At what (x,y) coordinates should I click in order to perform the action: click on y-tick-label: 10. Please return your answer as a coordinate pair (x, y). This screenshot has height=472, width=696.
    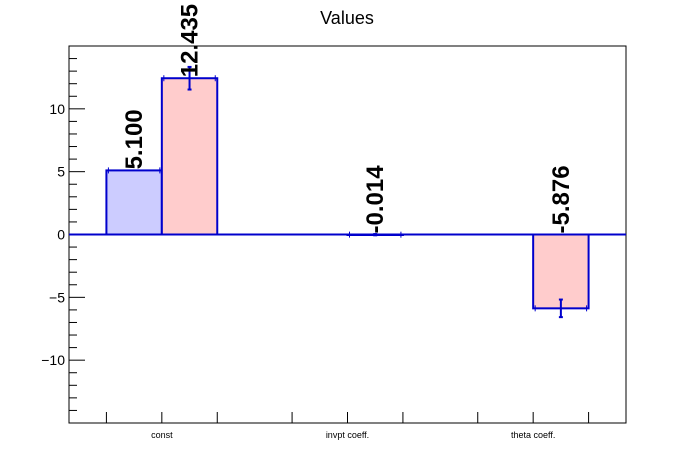
    Looking at the image, I should click on (57, 109).